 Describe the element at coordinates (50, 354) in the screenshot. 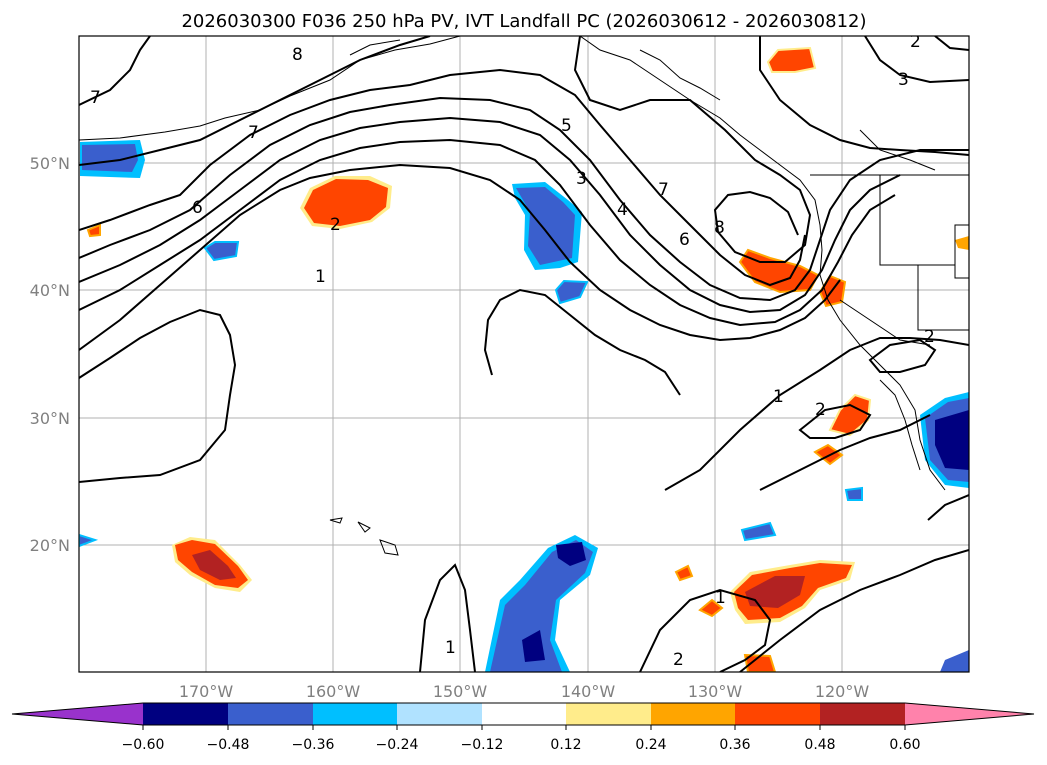

I see `latitude-labels: 50°N 40°N 30°N 20°N` at that location.